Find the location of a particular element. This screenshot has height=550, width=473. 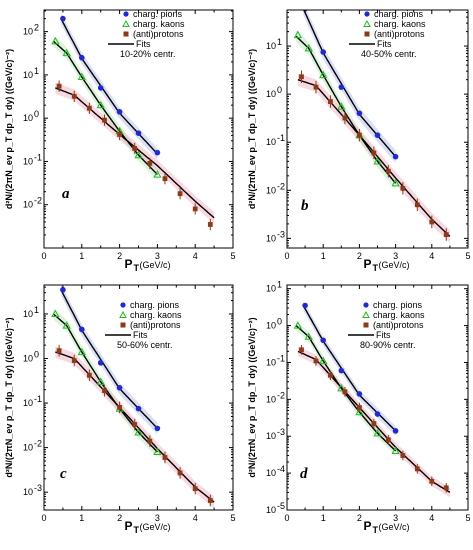

fit-curve is located at coordinates (346, 109).